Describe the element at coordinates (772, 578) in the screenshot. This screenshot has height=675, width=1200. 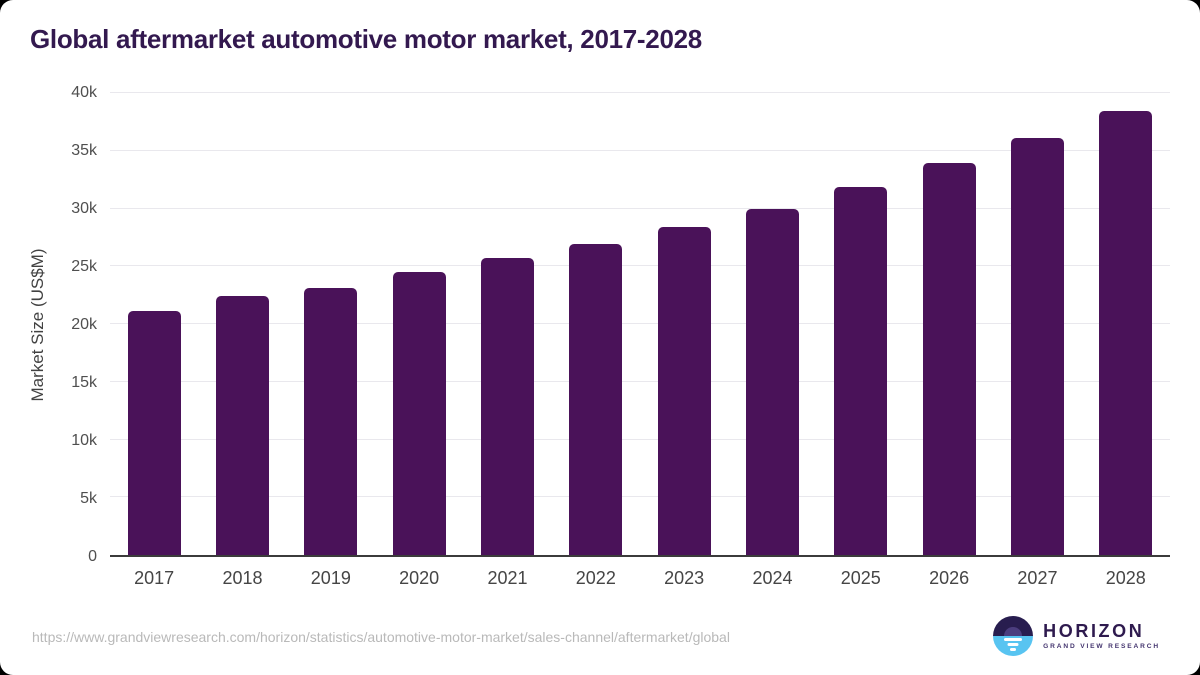
I see `x-tick-label: 2024` at that location.